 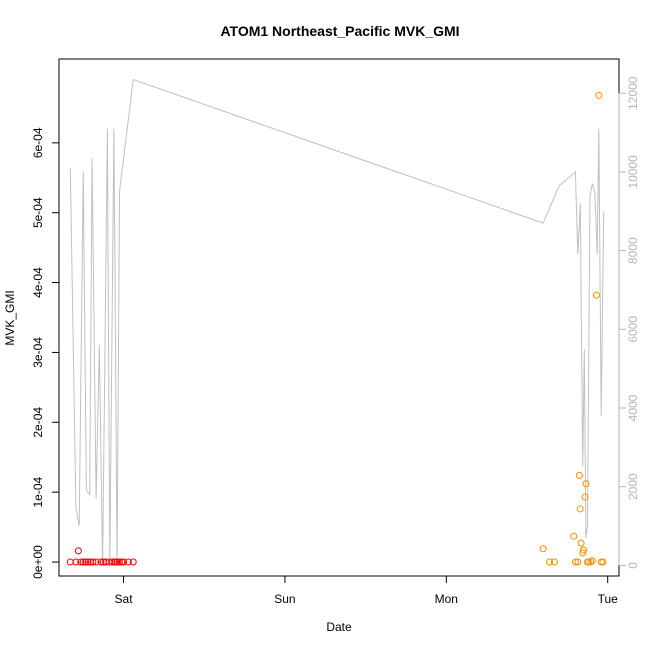 I want to click on y-left-tick-label: 0e+00, so click(x=38, y=562).